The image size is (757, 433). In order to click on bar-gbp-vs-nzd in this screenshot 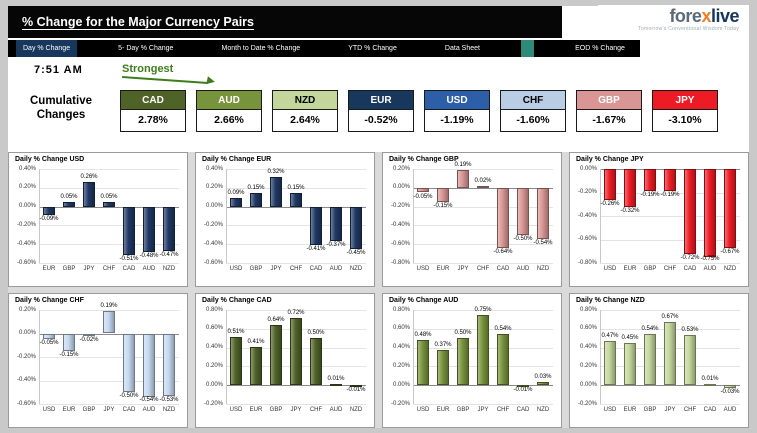, I will do `click(543, 213)`.